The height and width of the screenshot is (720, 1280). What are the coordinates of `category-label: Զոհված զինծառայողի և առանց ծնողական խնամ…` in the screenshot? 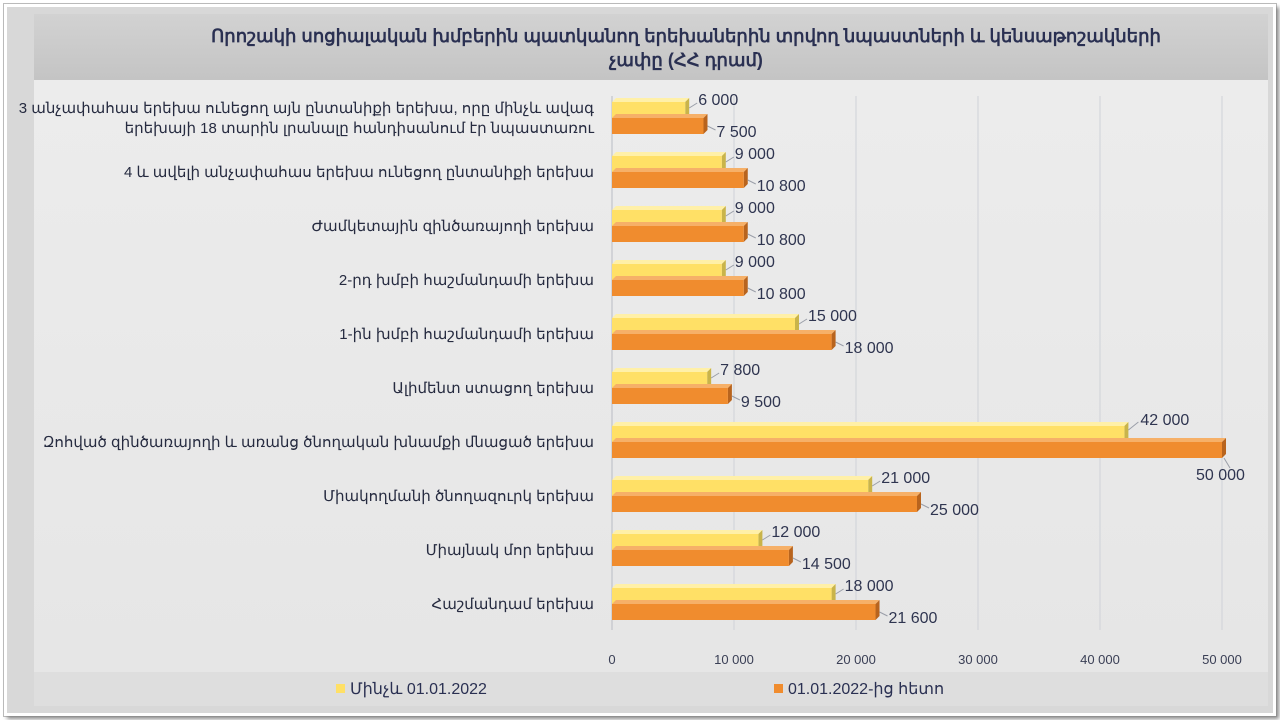 It's located at (318, 442).